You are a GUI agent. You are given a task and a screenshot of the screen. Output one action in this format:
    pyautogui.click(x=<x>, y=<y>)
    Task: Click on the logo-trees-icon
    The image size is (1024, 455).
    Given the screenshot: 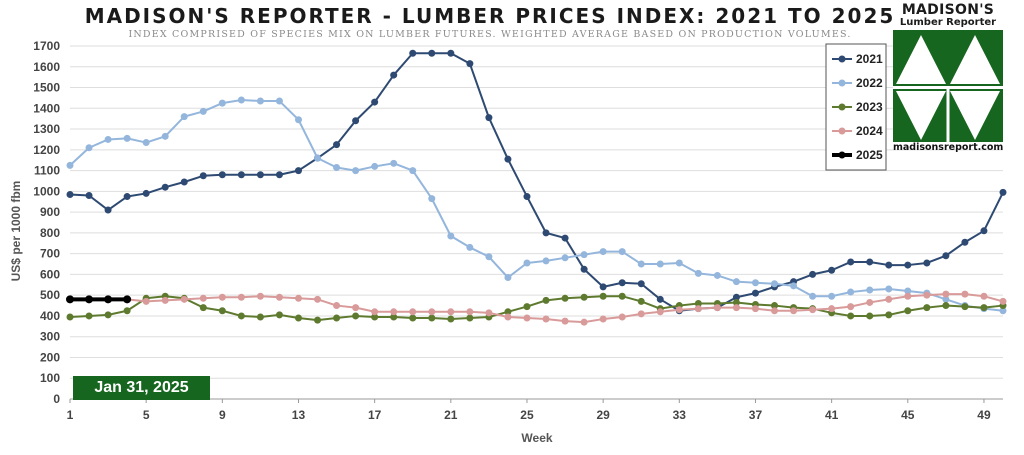 What is the action you would take?
    pyautogui.click(x=948, y=86)
    